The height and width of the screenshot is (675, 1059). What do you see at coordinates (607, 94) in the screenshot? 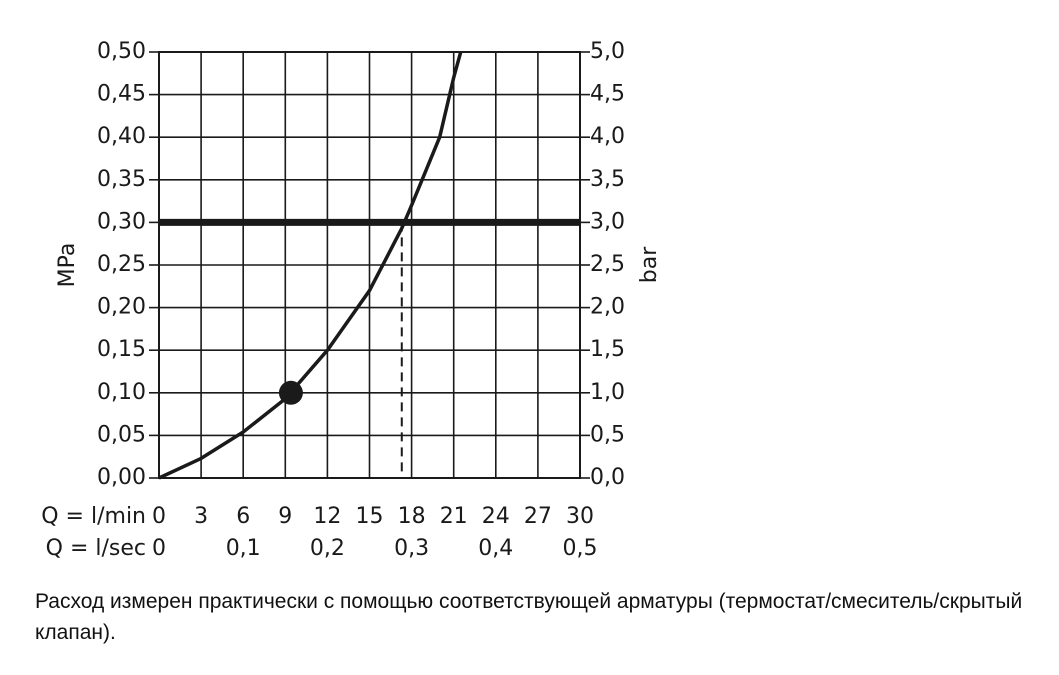
I see `y2-tick-label: 4,5` at bounding box center [607, 94].